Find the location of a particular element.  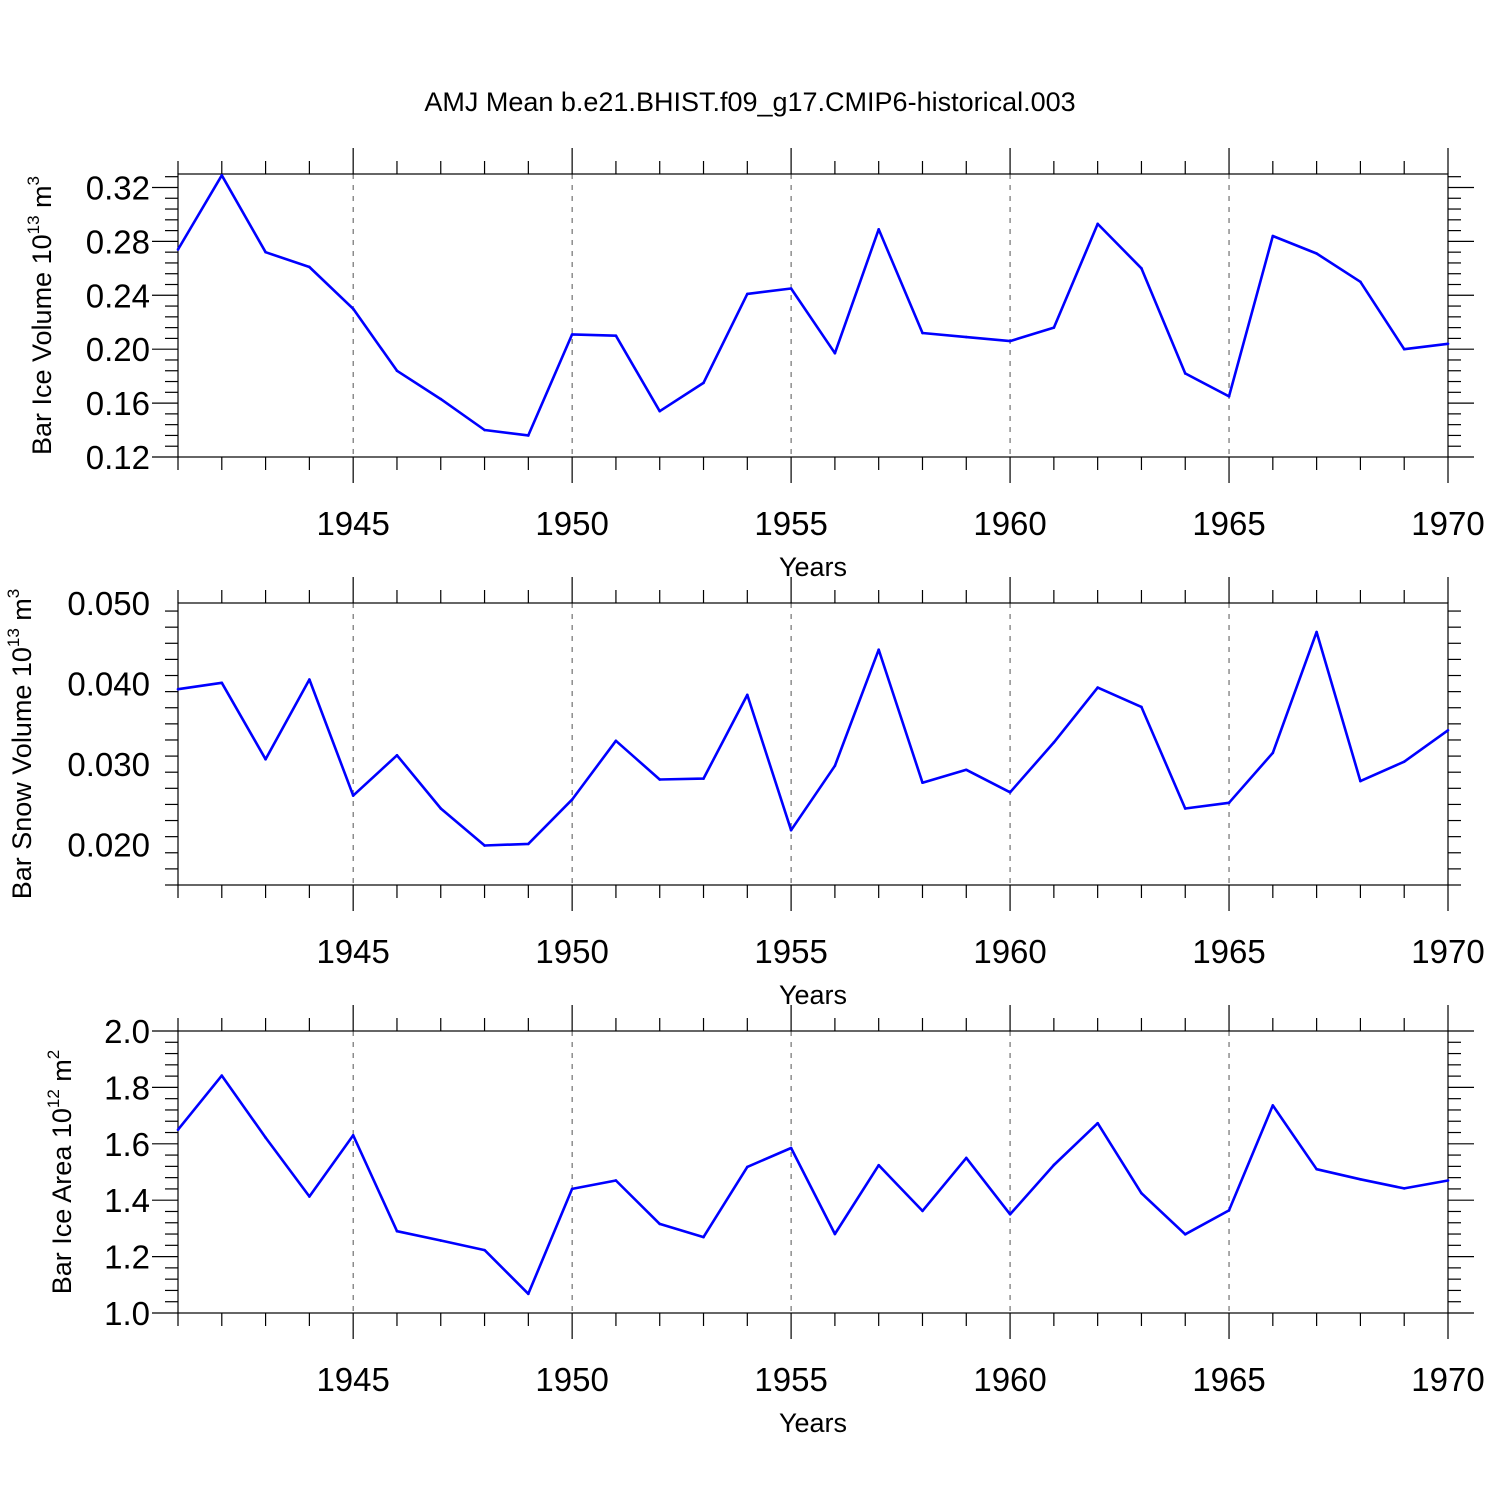

y-tick-label: 0.24 is located at coordinates (118, 295).